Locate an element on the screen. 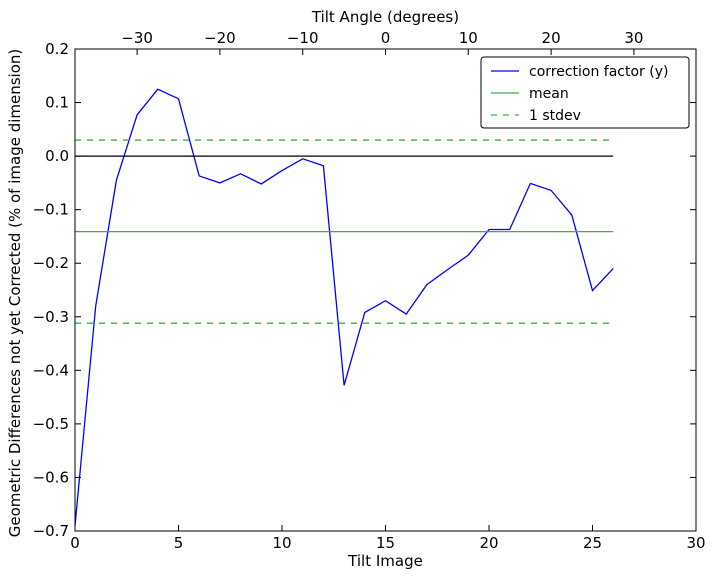  top-tick-label: −30 is located at coordinates (137, 38).